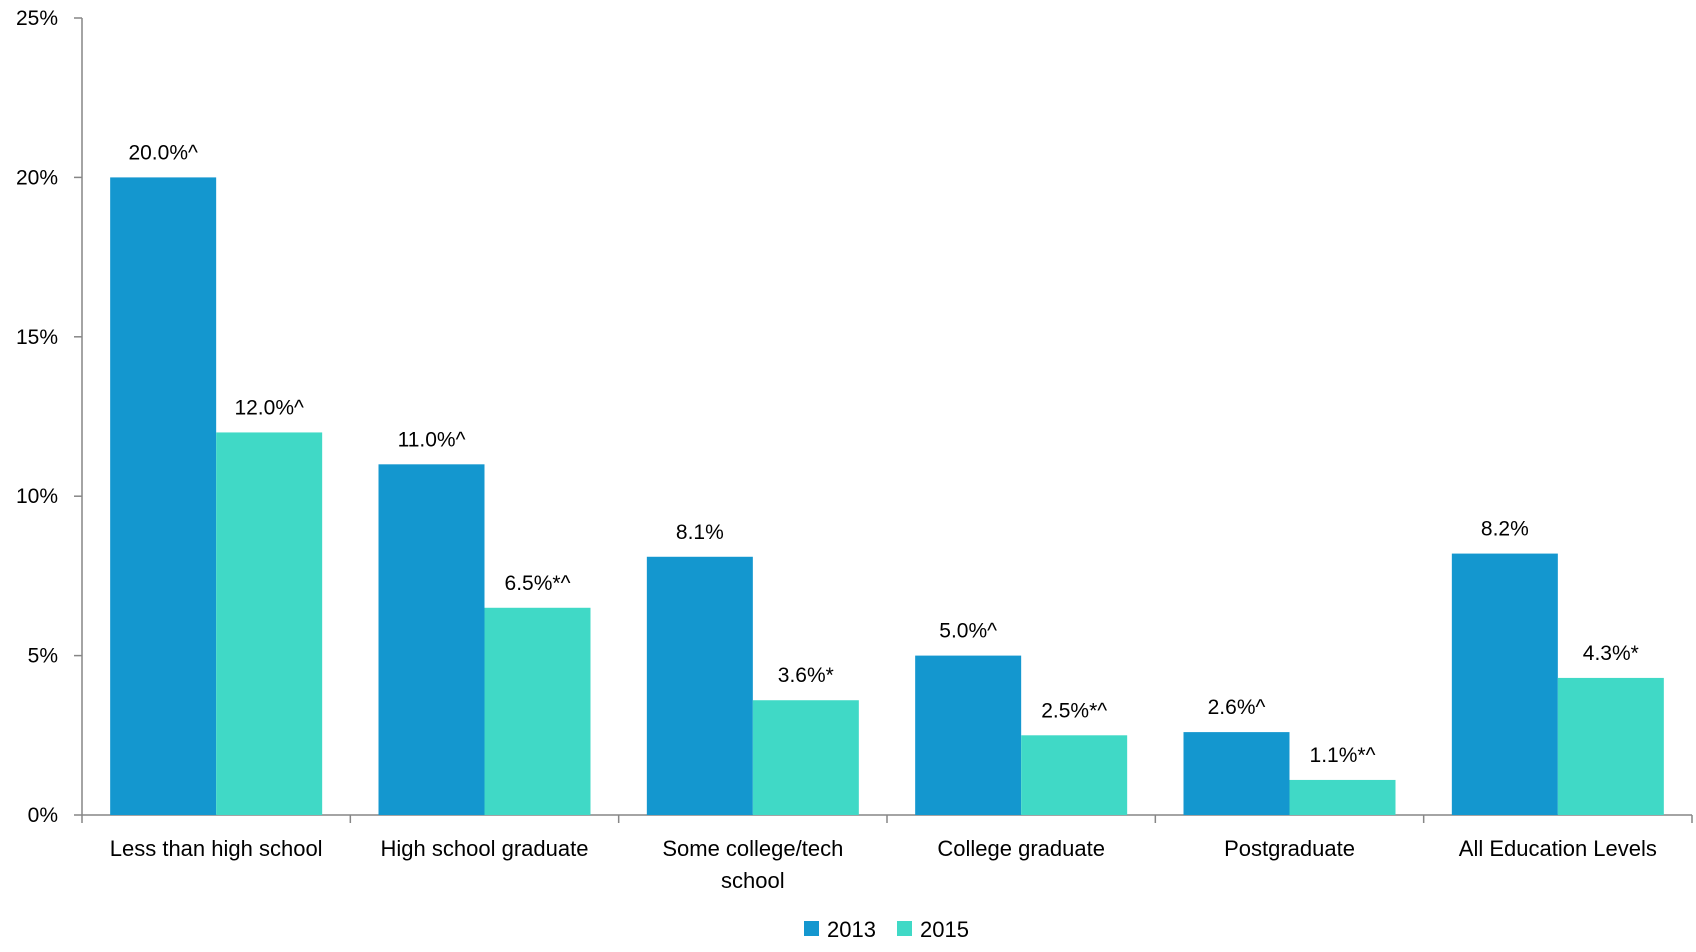 This screenshot has height=952, width=1696. What do you see at coordinates (485, 848) in the screenshot?
I see `x-category-label: High school graduate` at bounding box center [485, 848].